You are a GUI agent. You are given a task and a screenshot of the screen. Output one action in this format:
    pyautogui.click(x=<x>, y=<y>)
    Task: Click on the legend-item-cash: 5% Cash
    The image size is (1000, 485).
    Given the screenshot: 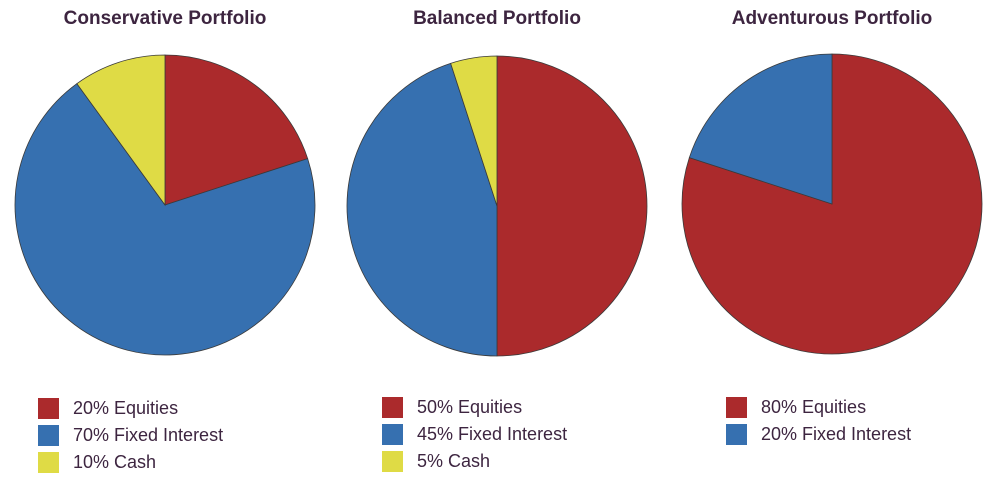 What is the action you would take?
    pyautogui.click(x=474, y=461)
    